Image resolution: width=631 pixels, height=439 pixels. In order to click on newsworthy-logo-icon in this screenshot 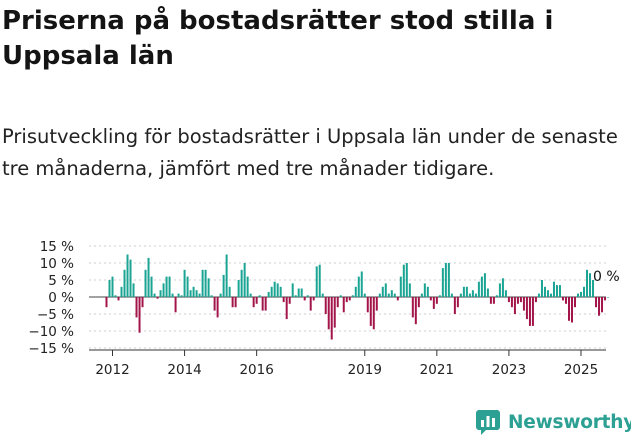, I will do `click(488, 422)`.